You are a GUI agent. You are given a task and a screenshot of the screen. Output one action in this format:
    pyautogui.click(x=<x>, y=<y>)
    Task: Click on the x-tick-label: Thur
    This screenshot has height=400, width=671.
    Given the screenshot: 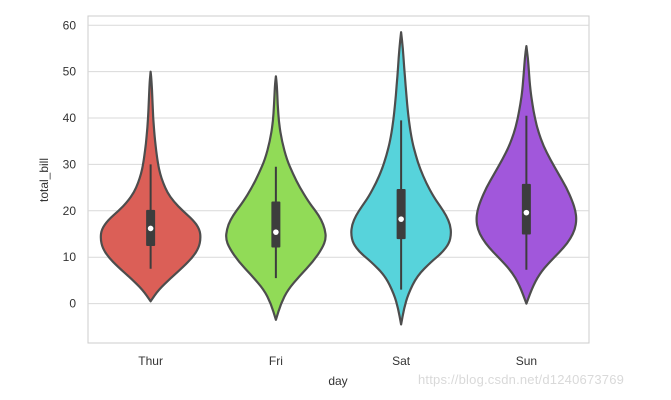 What is the action you would take?
    pyautogui.click(x=150, y=361)
    